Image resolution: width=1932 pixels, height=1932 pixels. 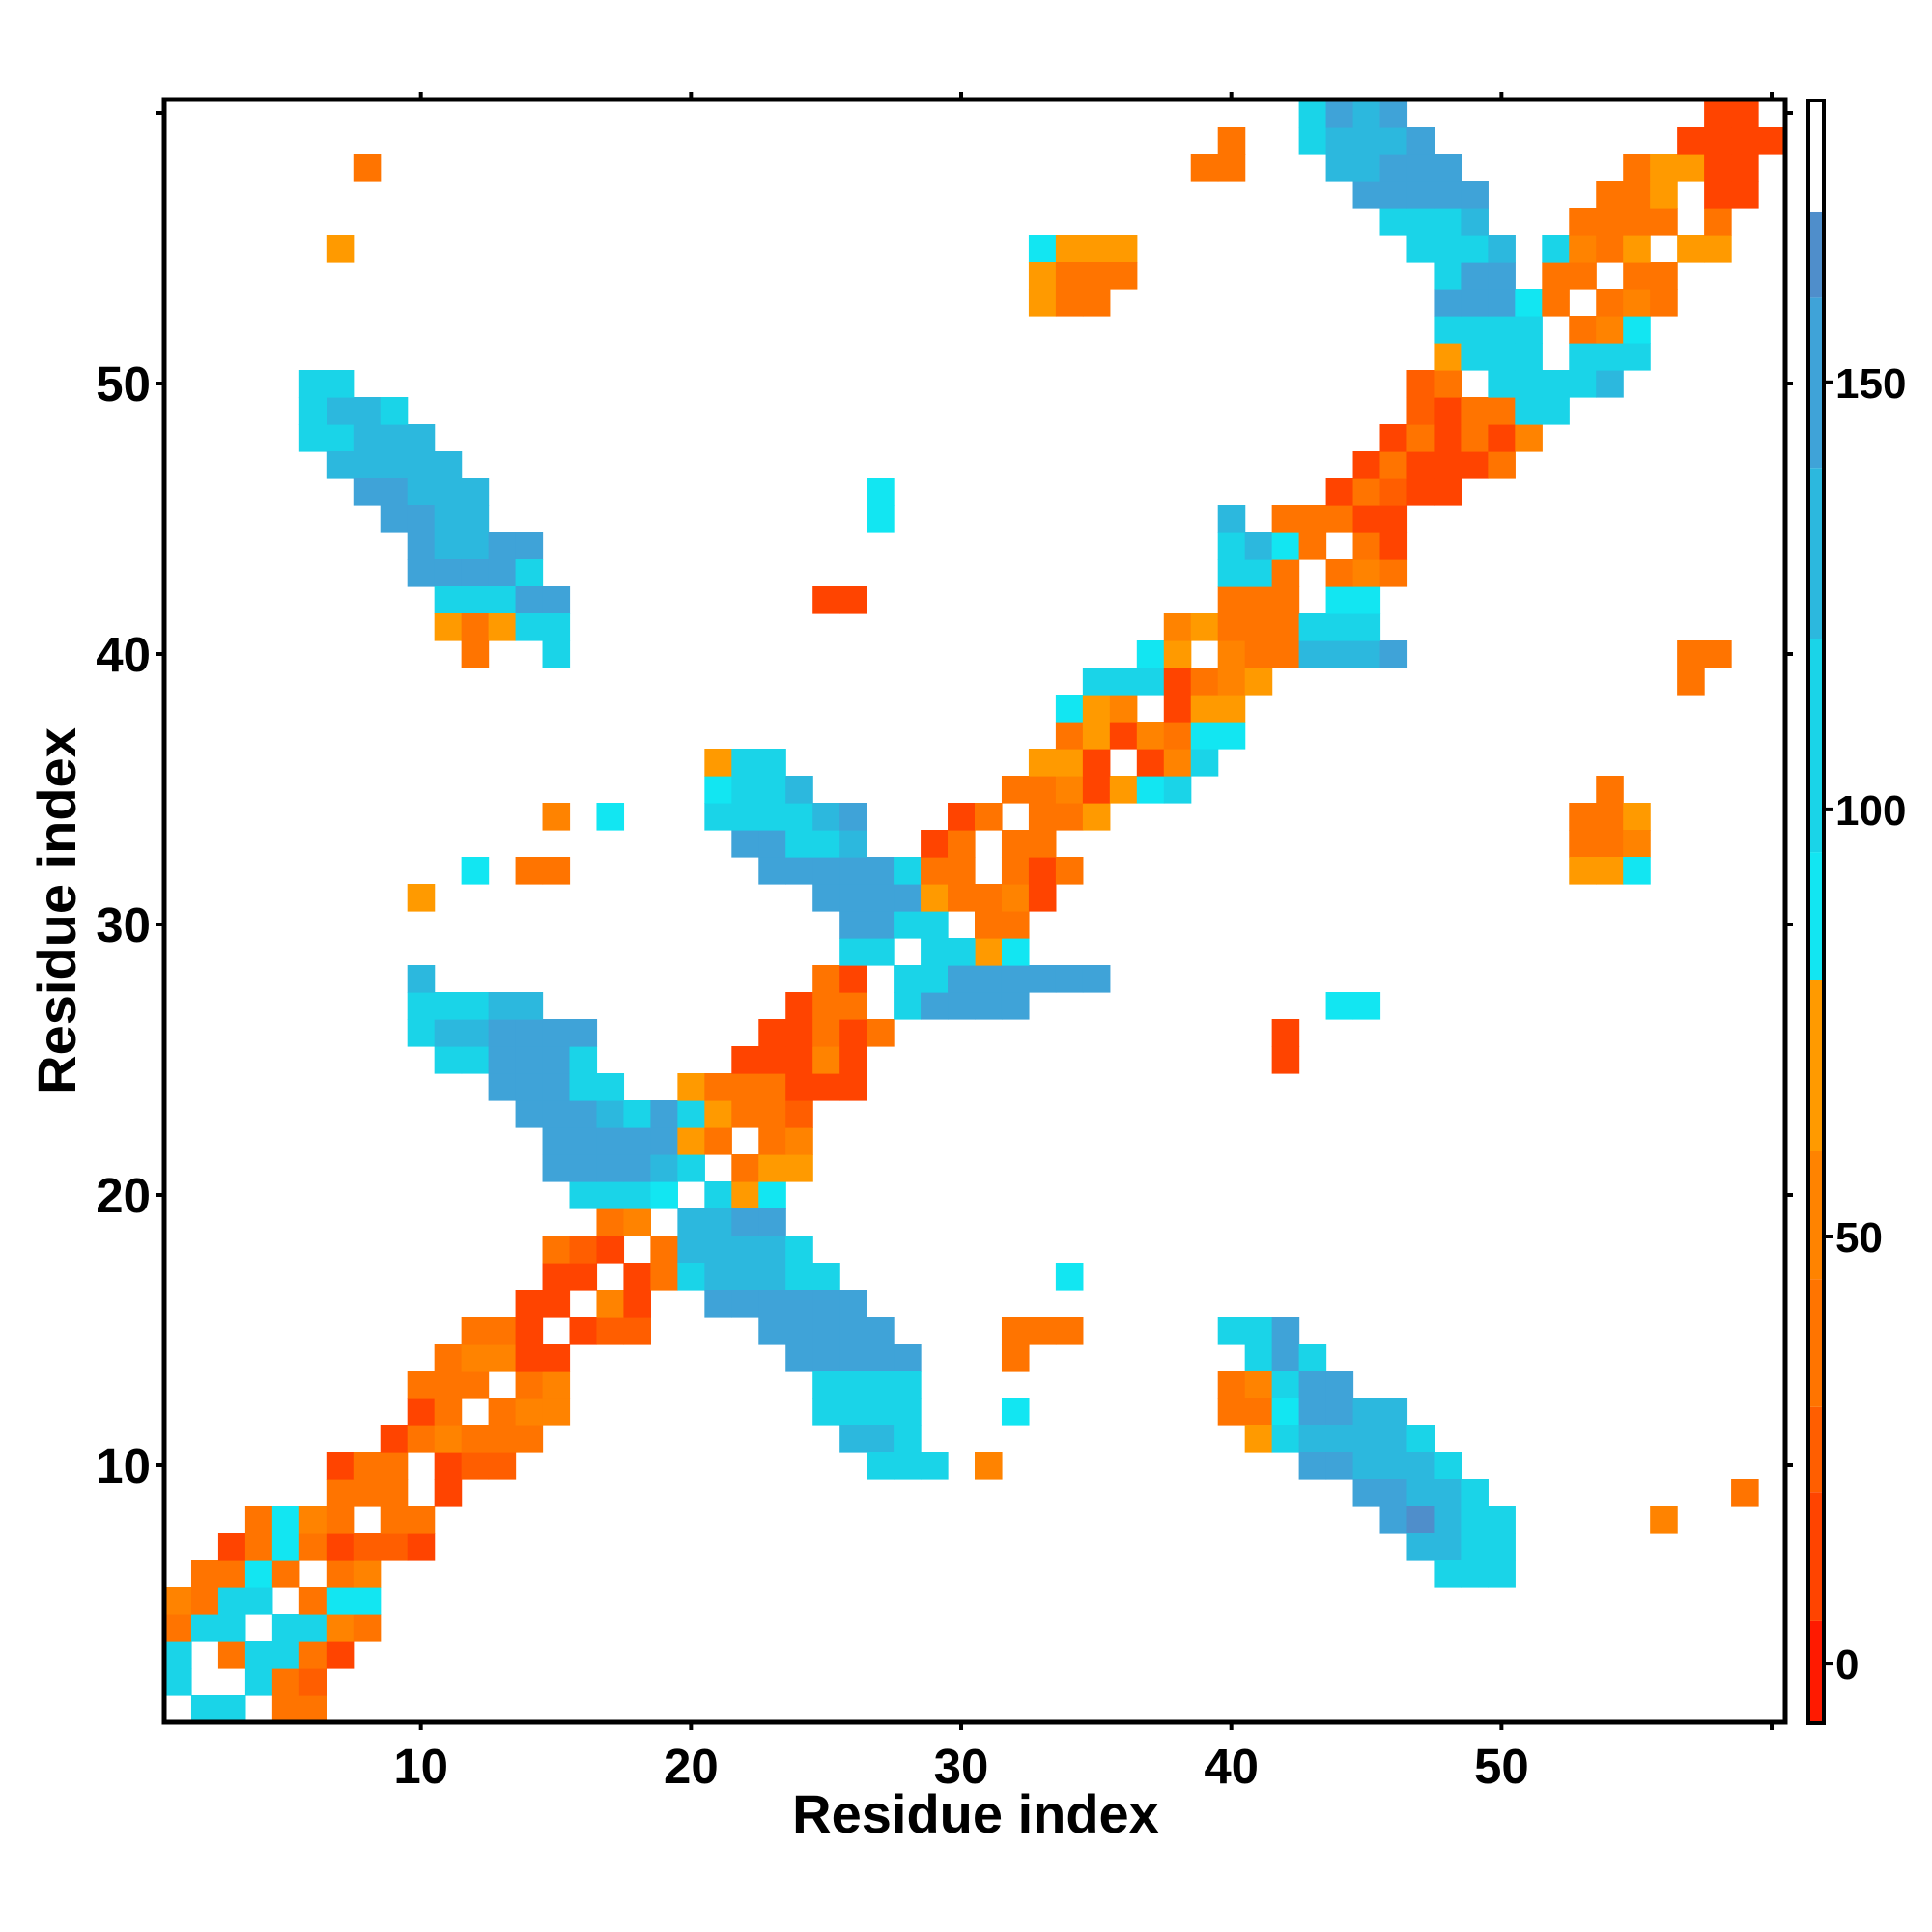 What do you see at coordinates (1816, 254) in the screenshot?
I see `colorbar-segment` at bounding box center [1816, 254].